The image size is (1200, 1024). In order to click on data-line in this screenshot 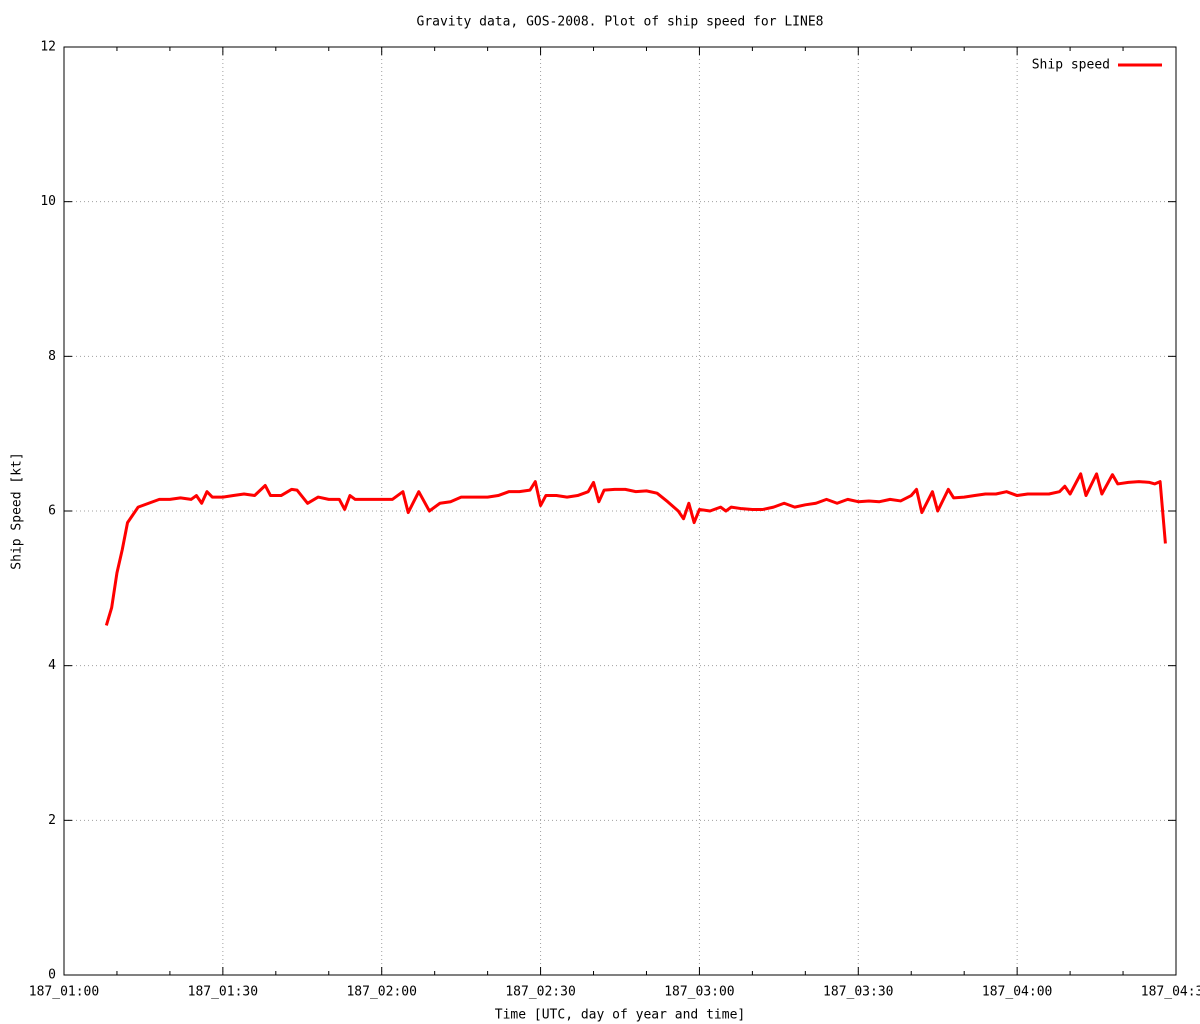, I will do `click(635, 549)`.